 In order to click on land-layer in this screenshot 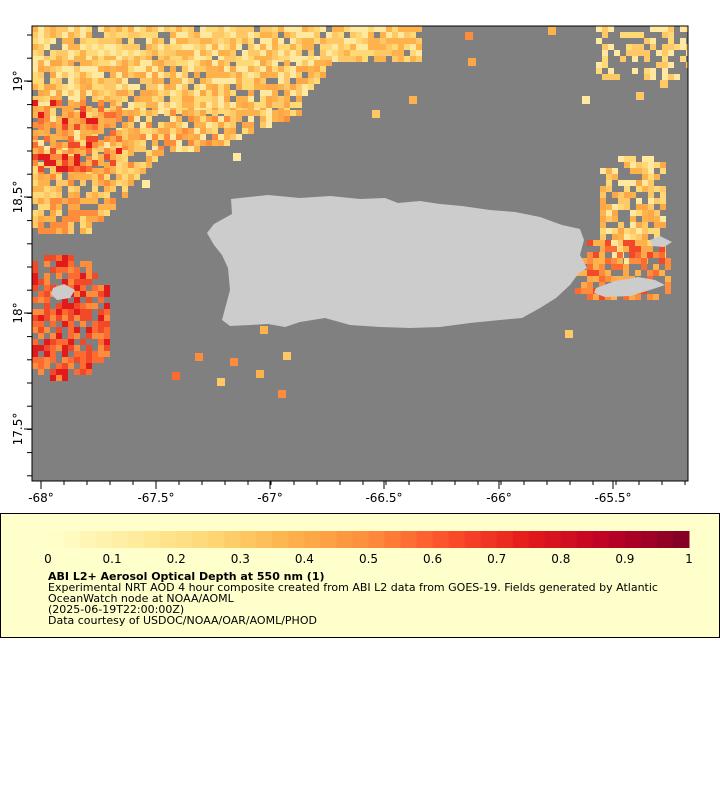, I will do `click(361, 261)`.